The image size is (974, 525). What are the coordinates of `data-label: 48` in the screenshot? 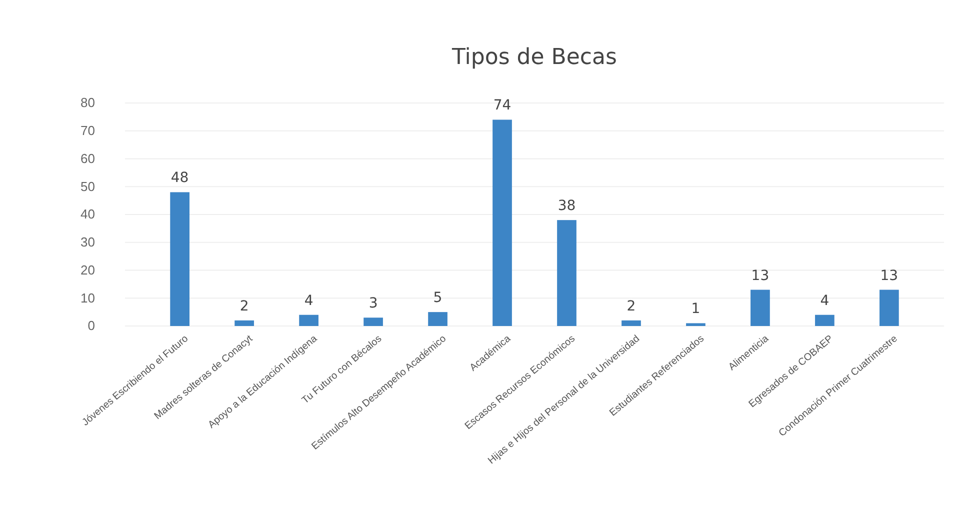 It's located at (179, 178).